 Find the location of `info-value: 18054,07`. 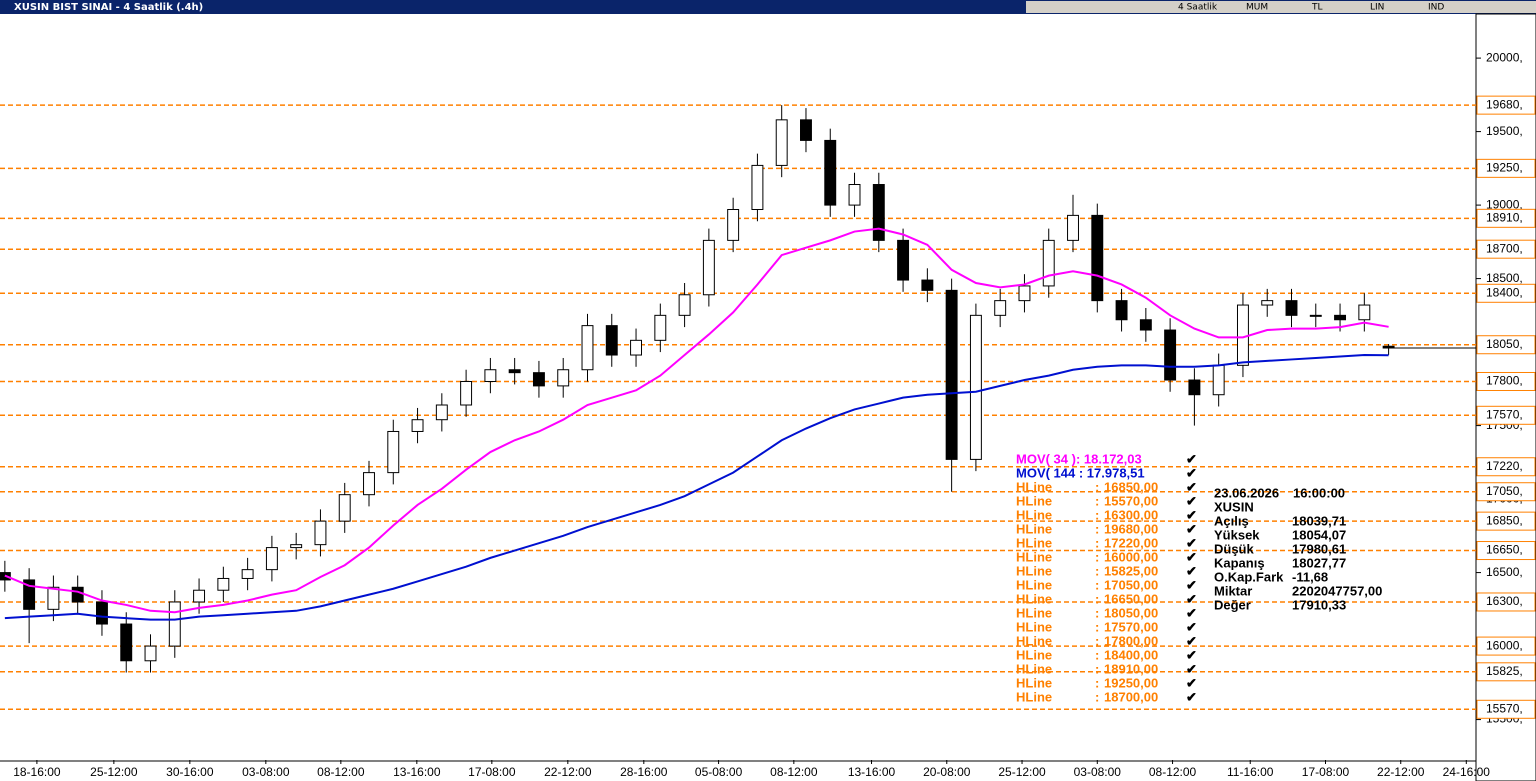

info-value: 18054,07 is located at coordinates (1319, 534).